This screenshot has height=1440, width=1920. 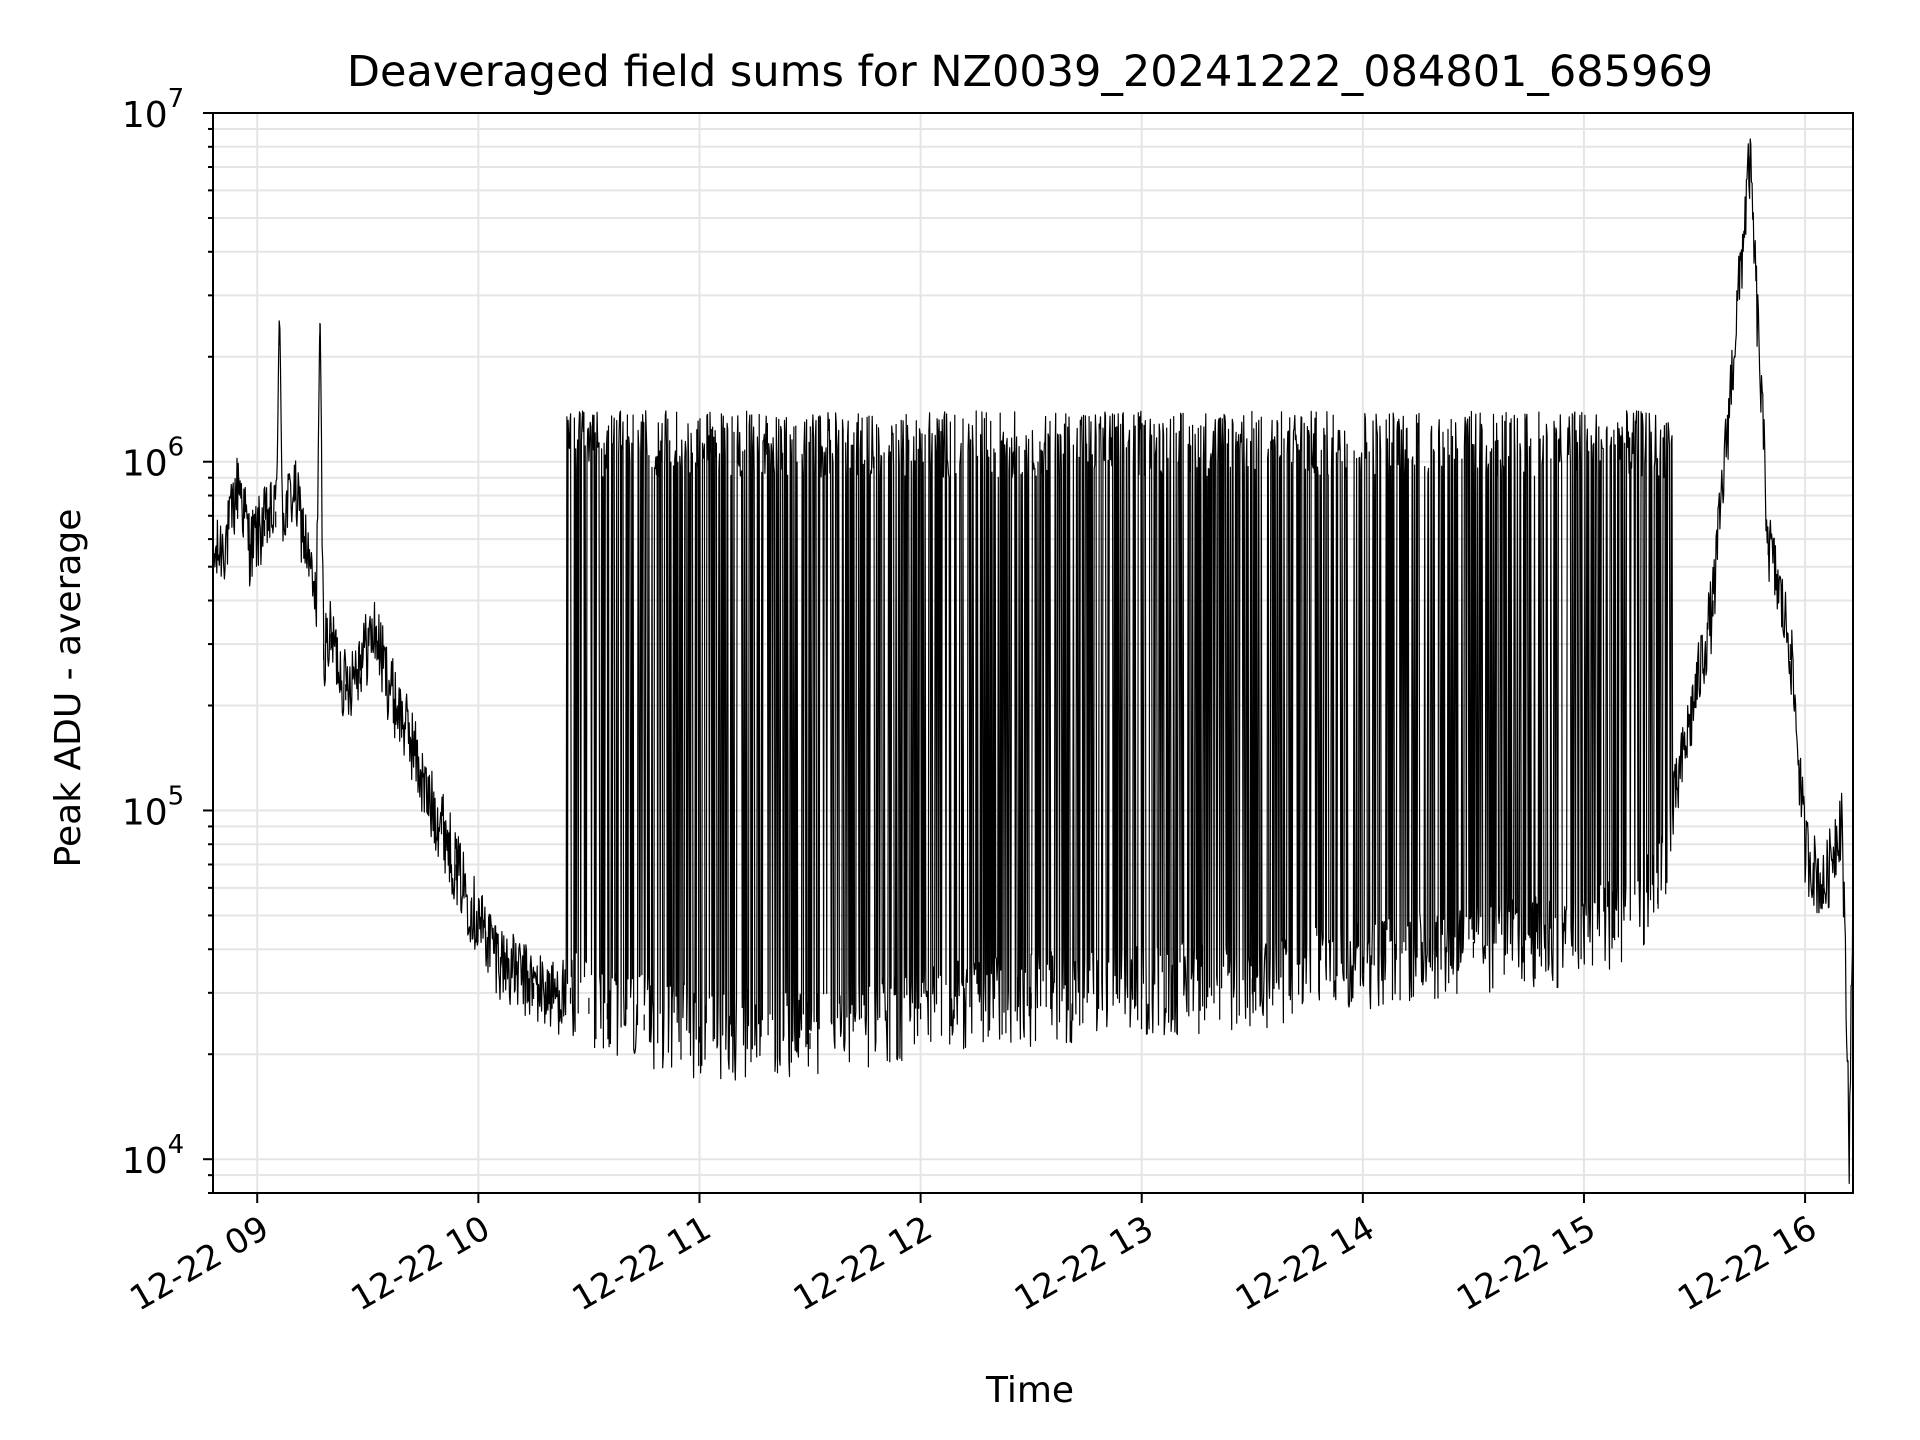 What do you see at coordinates (176, 99) in the screenshot?
I see `y-tick-exponent: 7` at bounding box center [176, 99].